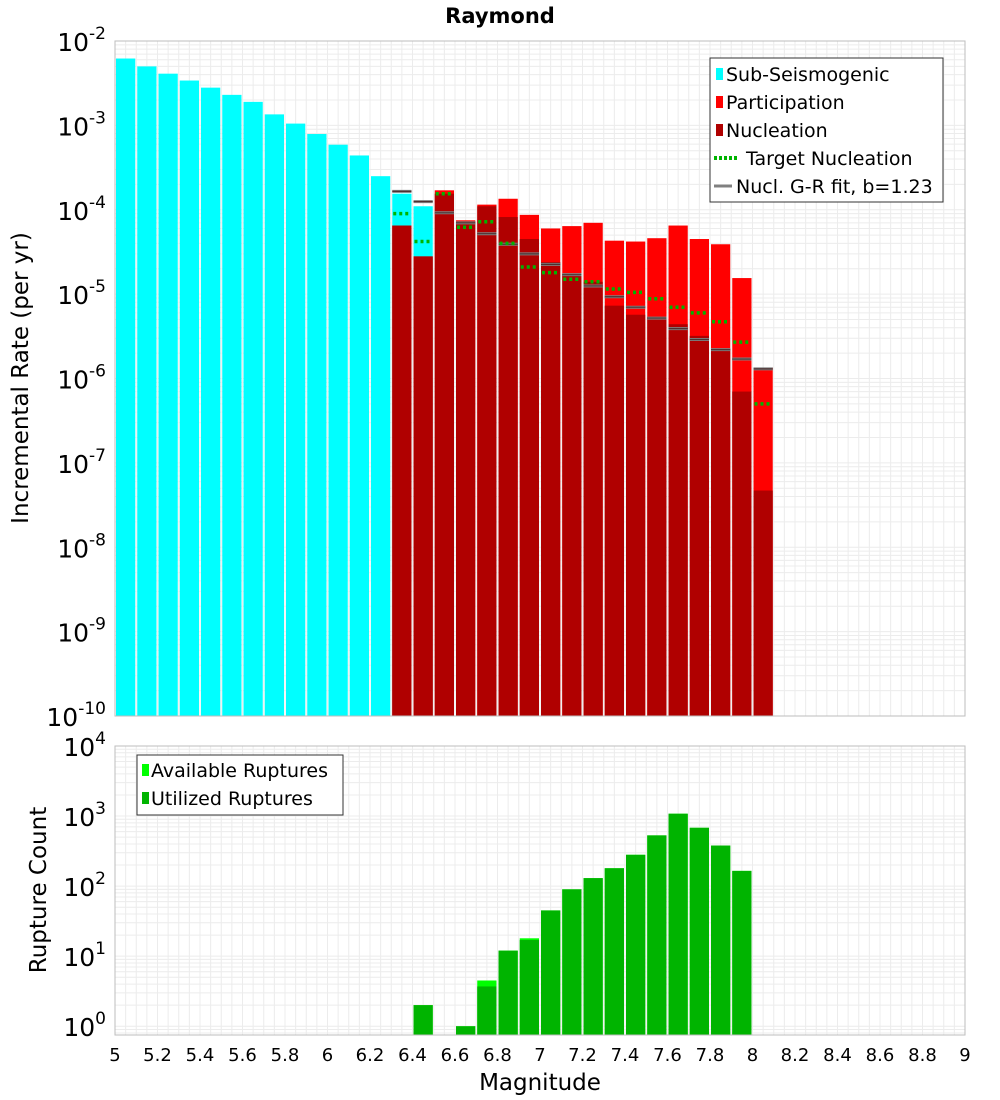 Image resolution: width=1000 pixels, height=1100 pixels. What do you see at coordinates (795, 1055) in the screenshot?
I see `x-tick-label: 8.2` at bounding box center [795, 1055].